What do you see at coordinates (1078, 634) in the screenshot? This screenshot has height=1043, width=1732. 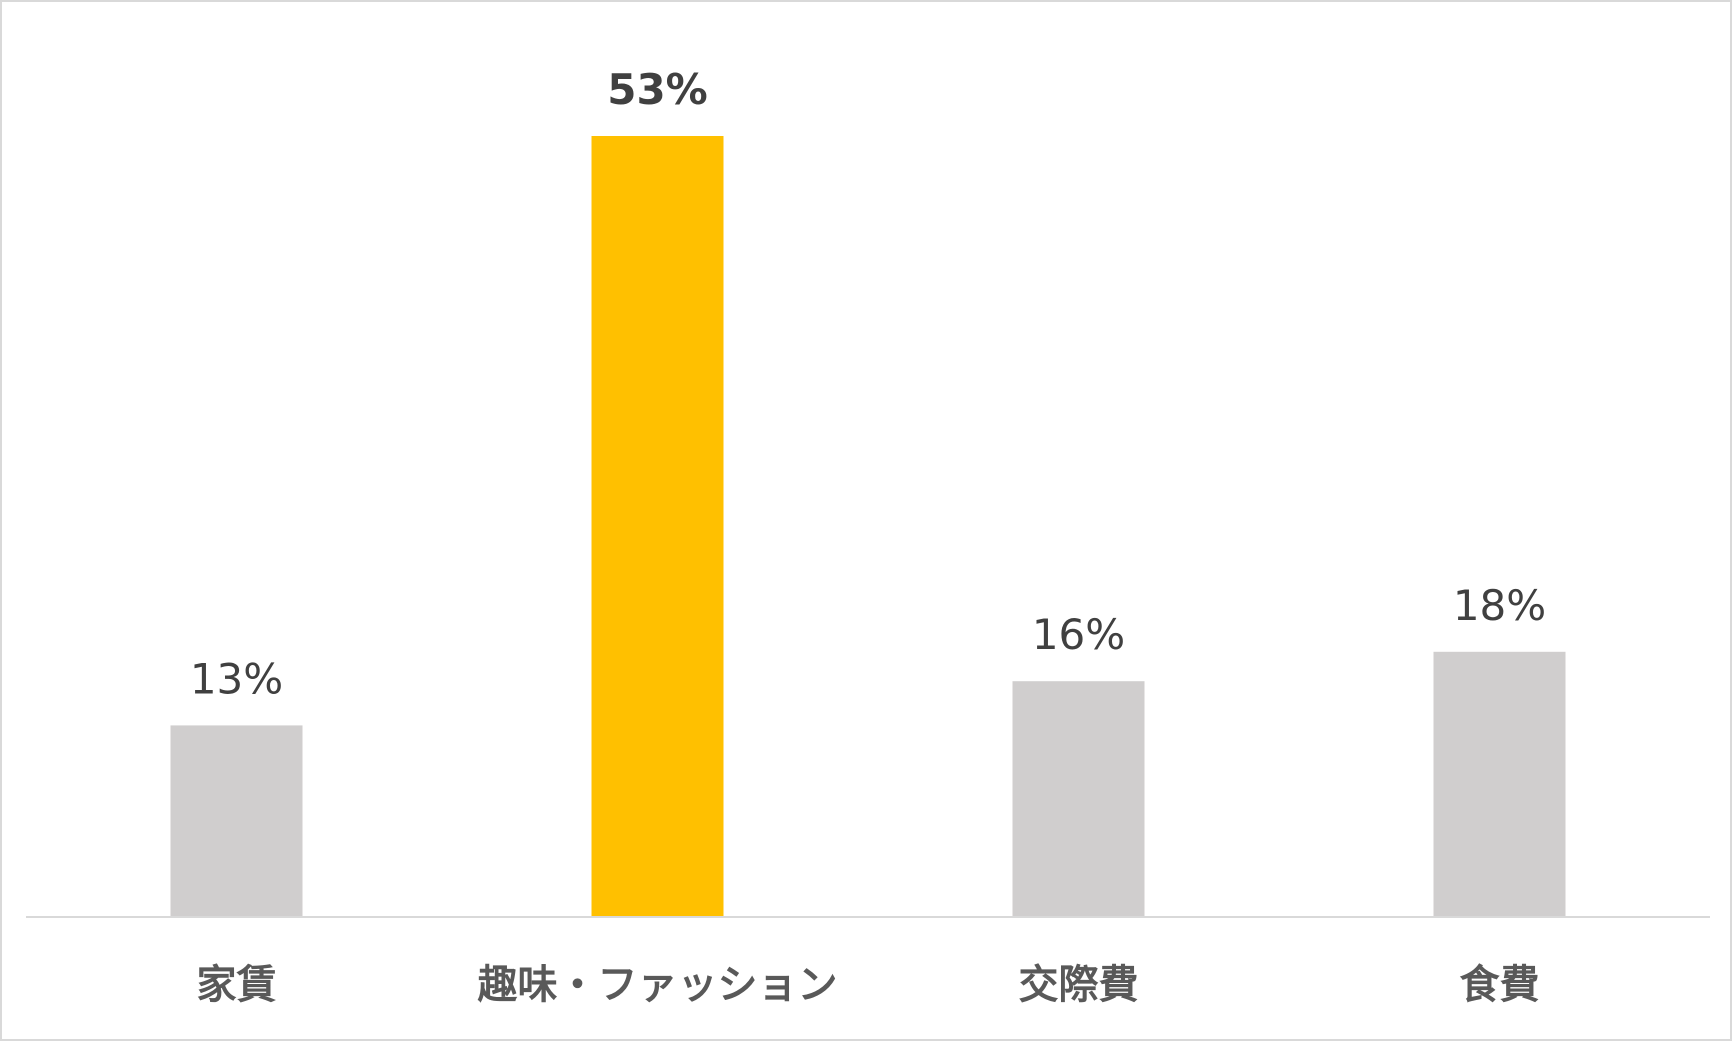 I see `data-label-3: 16%` at bounding box center [1078, 634].